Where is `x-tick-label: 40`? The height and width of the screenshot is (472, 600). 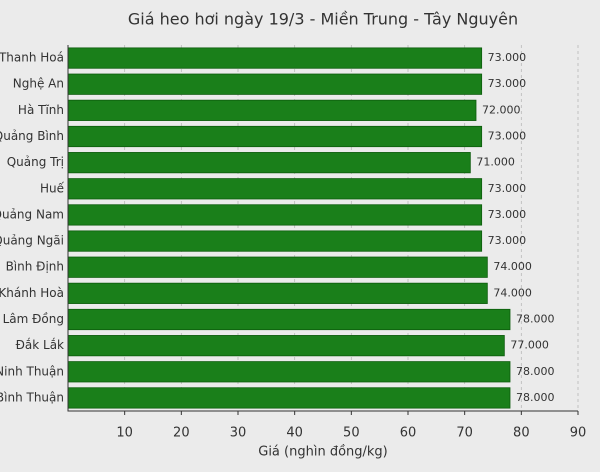
x-tick-label: 40 is located at coordinates (294, 433).